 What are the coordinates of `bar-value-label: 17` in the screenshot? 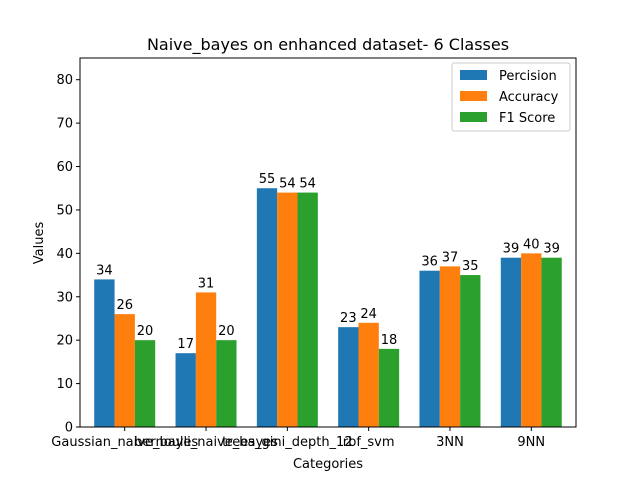 It's located at (185, 344).